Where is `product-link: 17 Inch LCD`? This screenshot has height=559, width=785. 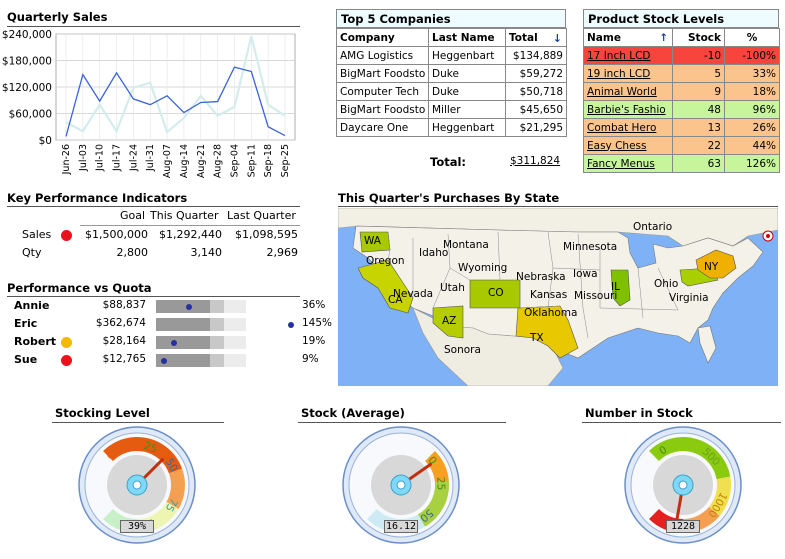 product-link: 17 Inch LCD is located at coordinates (619, 55).